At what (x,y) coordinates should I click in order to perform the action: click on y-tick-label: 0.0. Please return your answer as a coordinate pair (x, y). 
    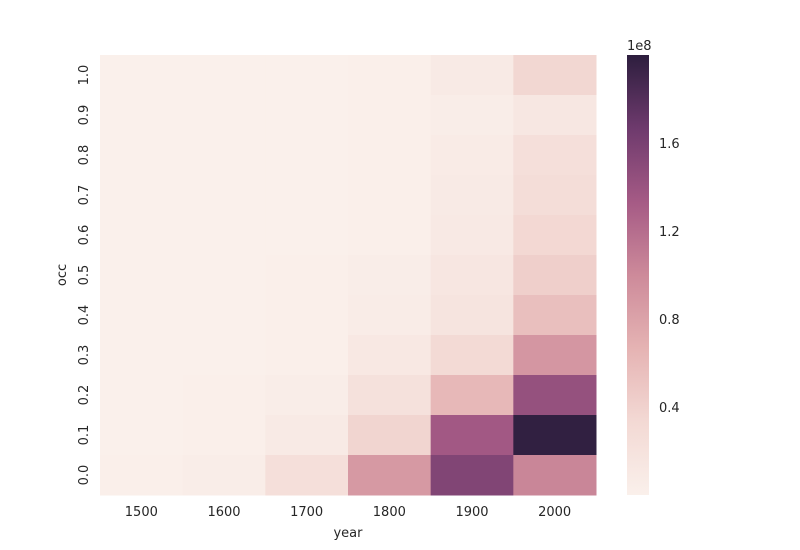
    Looking at the image, I should click on (84, 475).